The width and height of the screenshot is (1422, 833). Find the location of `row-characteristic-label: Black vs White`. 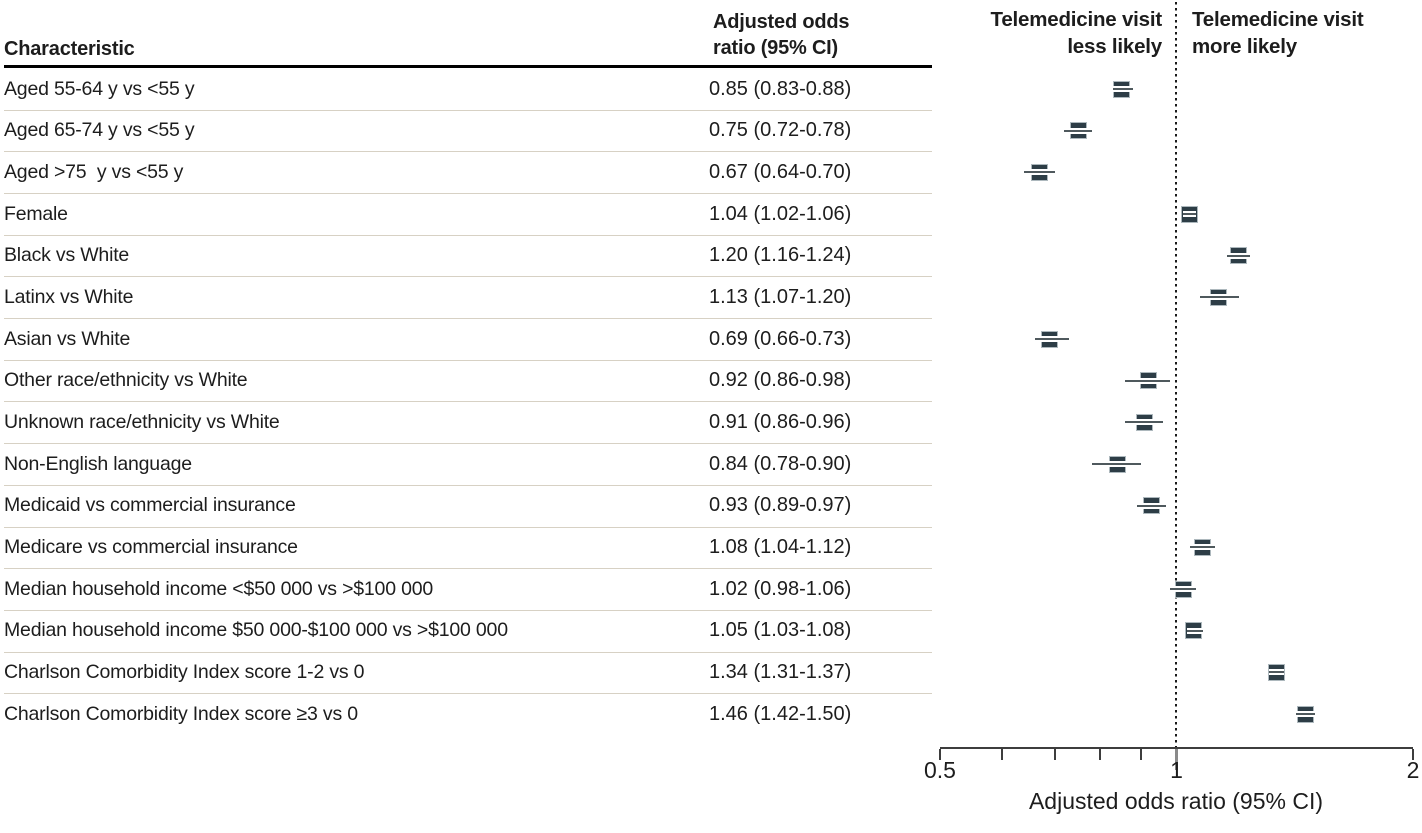

row-characteristic-label: Black vs White is located at coordinates (67, 255).